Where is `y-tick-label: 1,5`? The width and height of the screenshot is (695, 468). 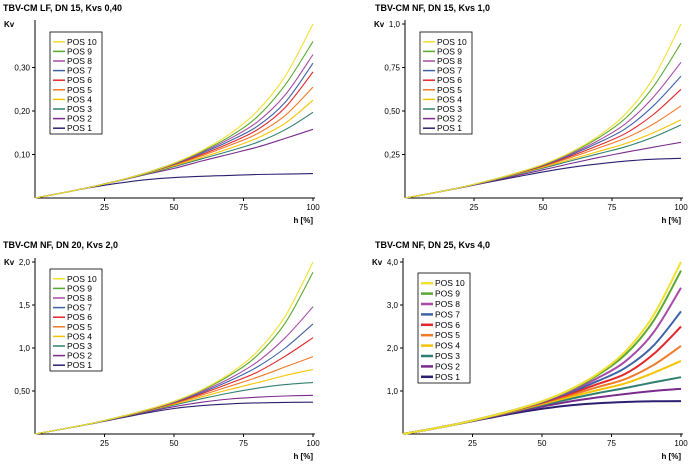 y-tick-label: 1,5 is located at coordinates (25, 305).